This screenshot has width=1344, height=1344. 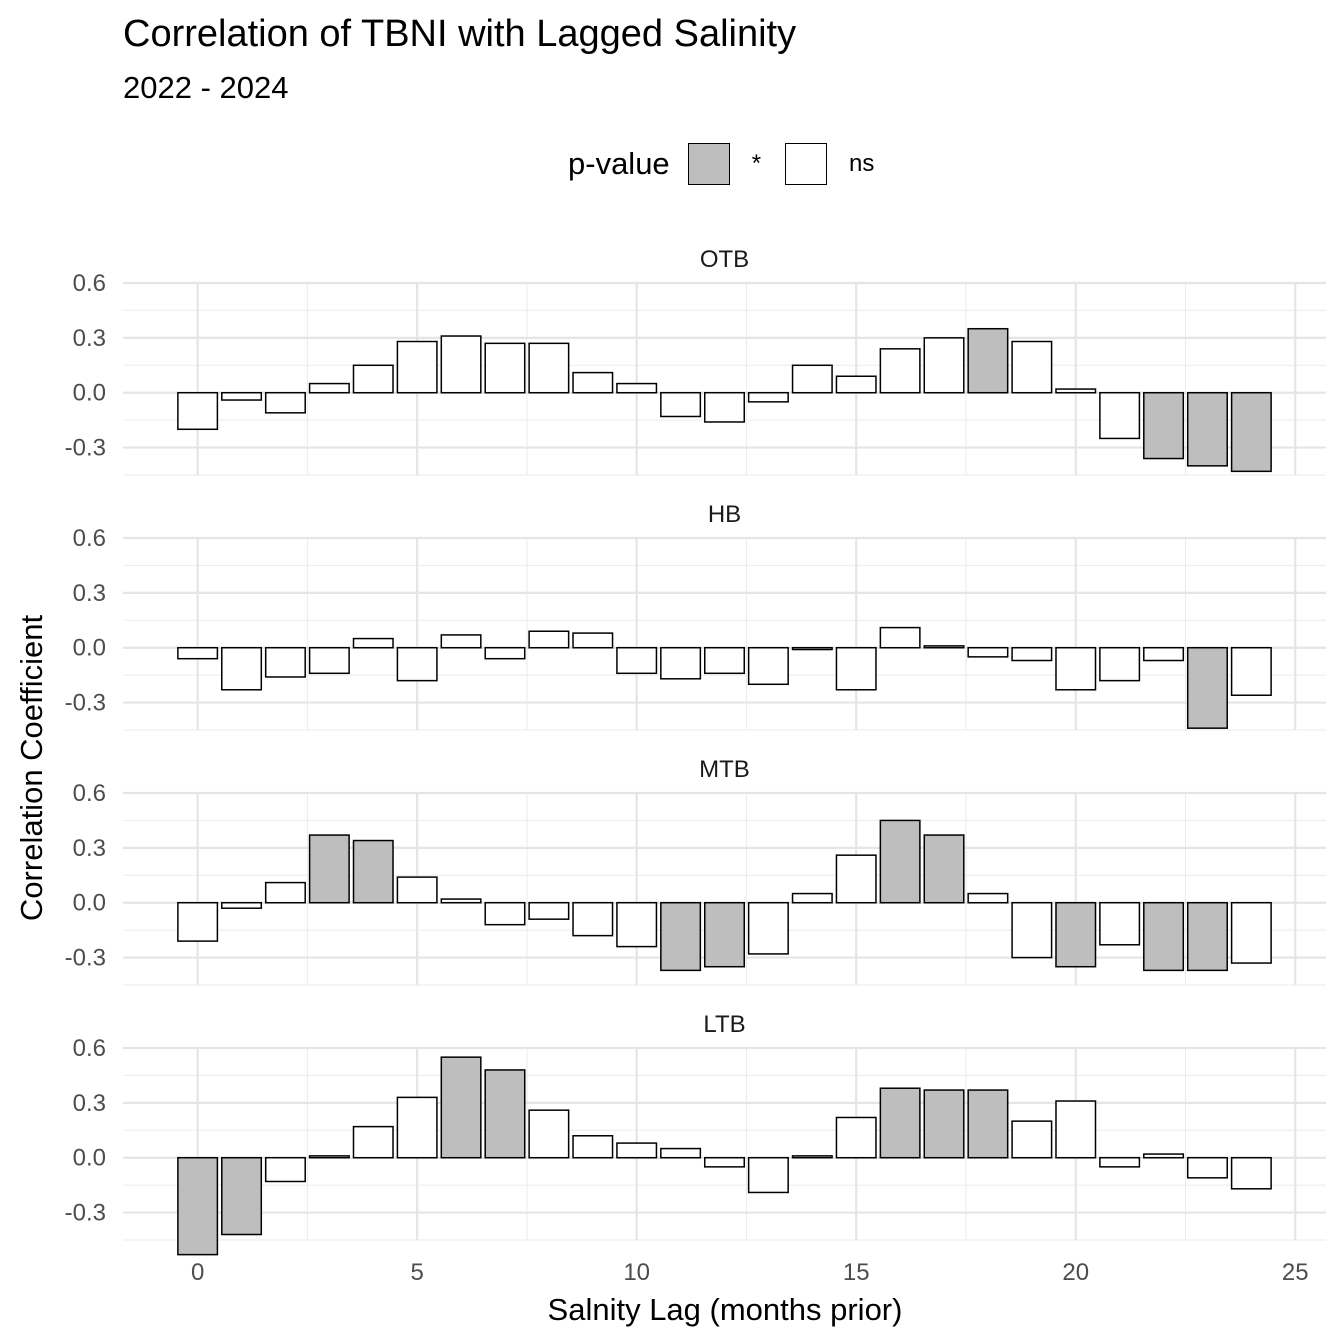 What do you see at coordinates (1075, 1272) in the screenshot?
I see `x-tick-label: 20` at bounding box center [1075, 1272].